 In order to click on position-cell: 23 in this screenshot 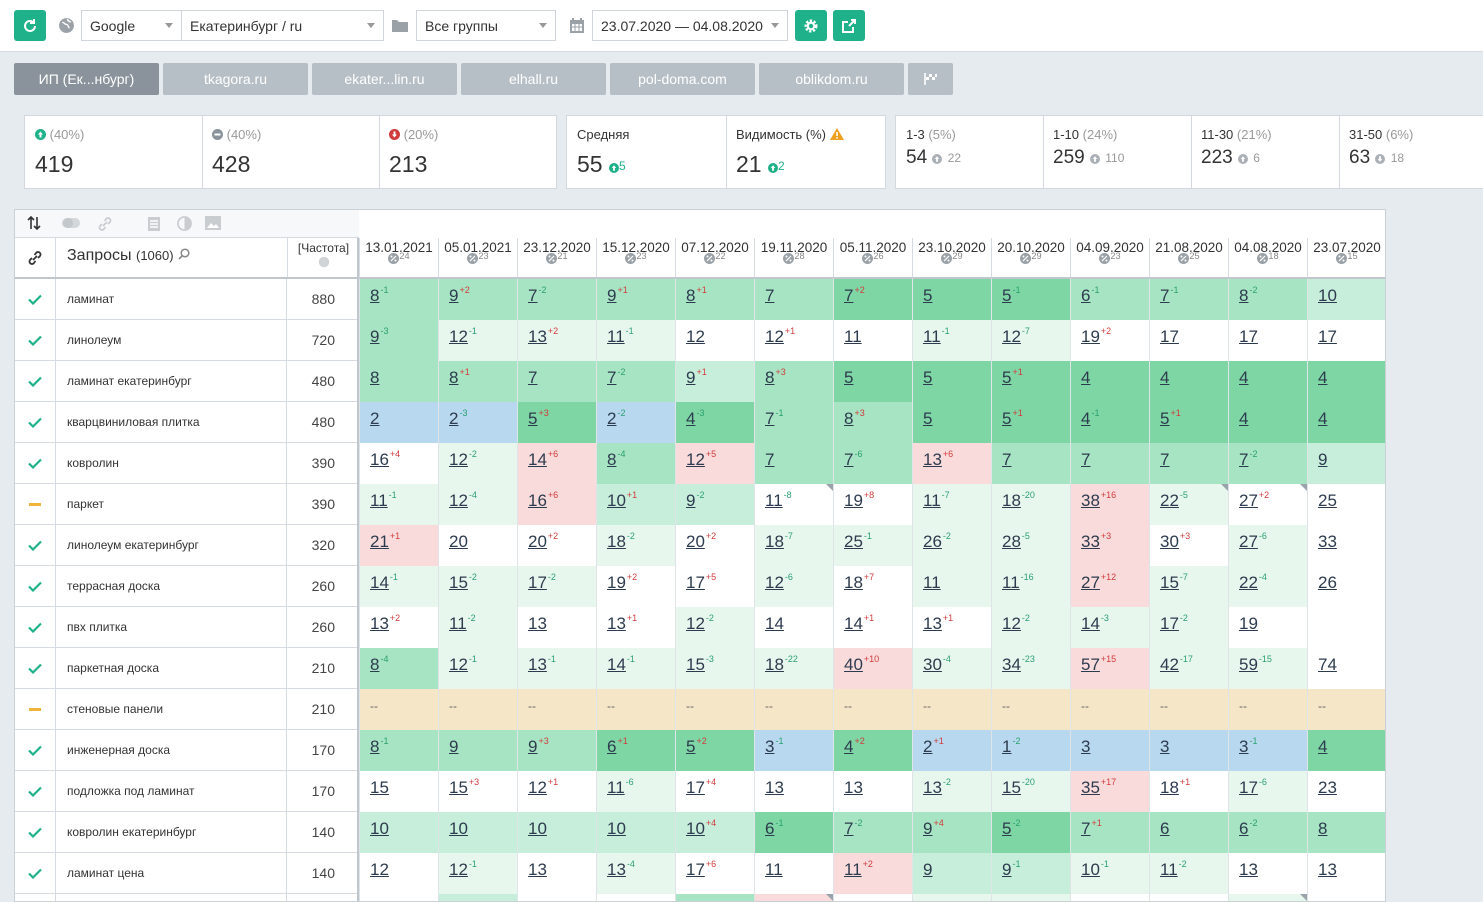, I will do `click(1346, 791)`.